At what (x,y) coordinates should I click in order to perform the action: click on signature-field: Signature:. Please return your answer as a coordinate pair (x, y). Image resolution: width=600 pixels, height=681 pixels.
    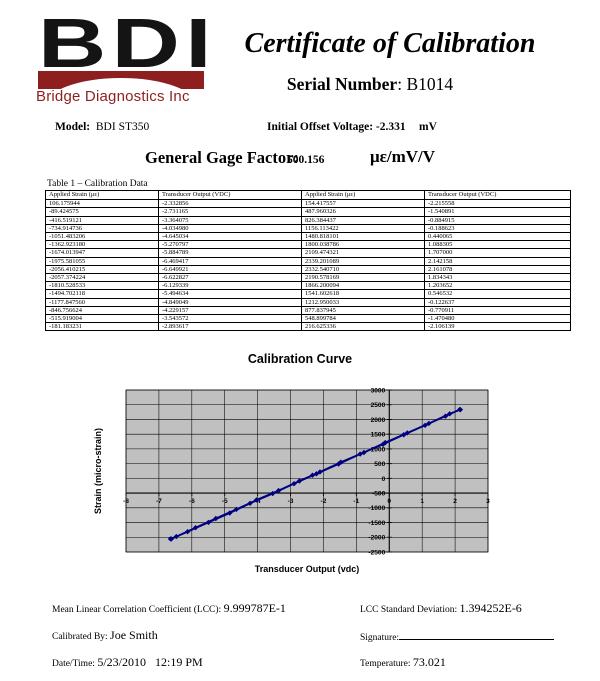
    Looking at the image, I should click on (457, 635).